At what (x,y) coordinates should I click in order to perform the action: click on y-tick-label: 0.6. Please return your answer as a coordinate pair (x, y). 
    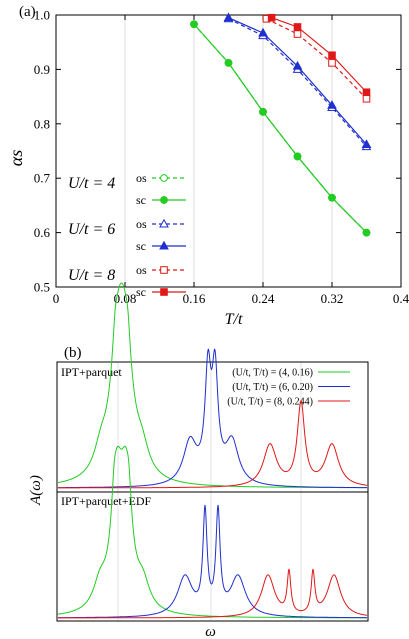
    Looking at the image, I should click on (42, 232).